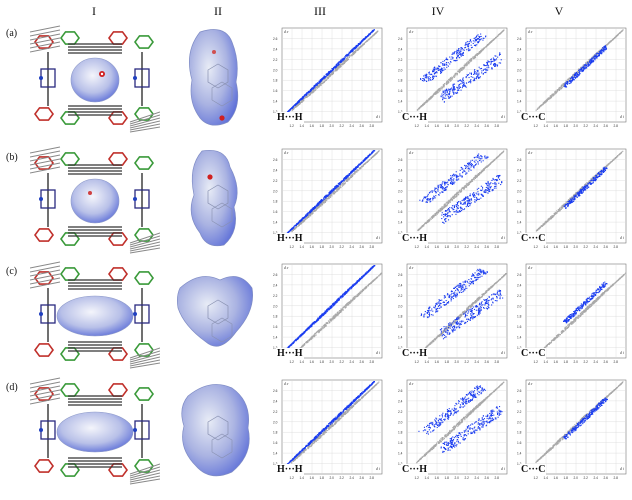 The image size is (632, 500). What do you see at coordinates (12, 157) in the screenshot?
I see `row-label-b: (b)` at bounding box center [12, 157].